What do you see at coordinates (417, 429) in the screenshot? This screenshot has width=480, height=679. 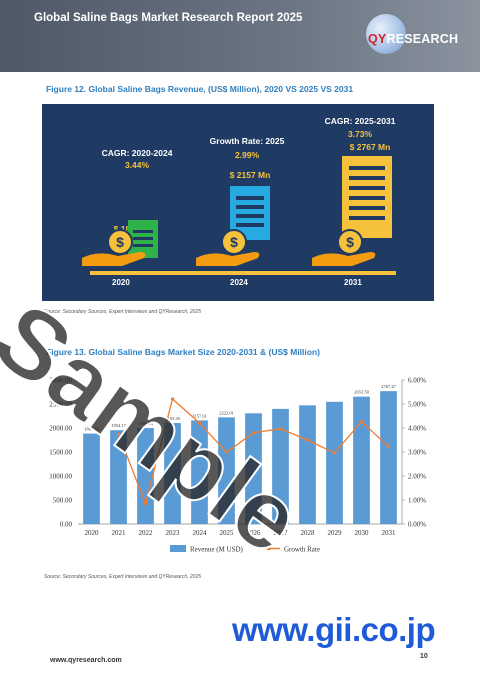 I see `y-right-tick-label: 4.00%` at bounding box center [417, 429].